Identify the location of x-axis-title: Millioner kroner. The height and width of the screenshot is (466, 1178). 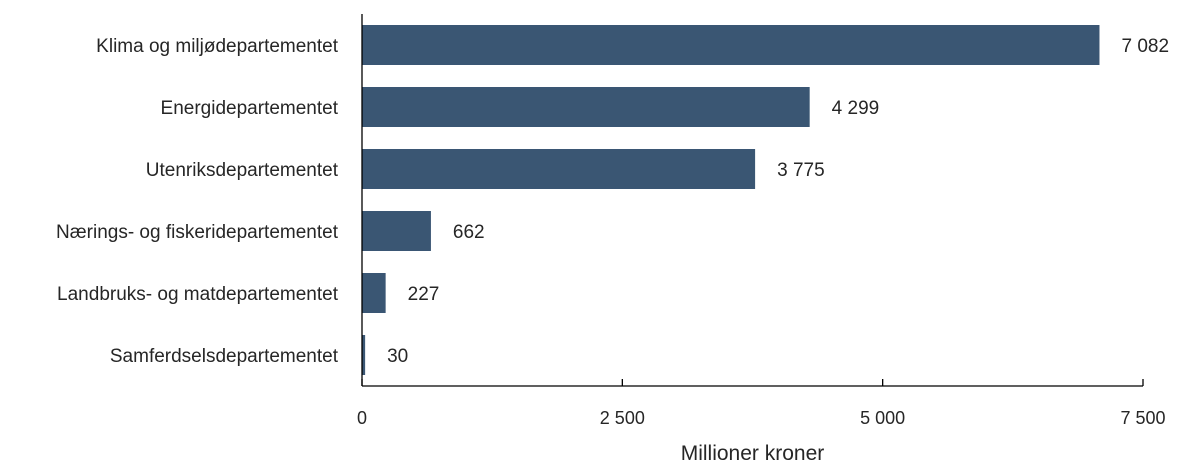
(753, 453).